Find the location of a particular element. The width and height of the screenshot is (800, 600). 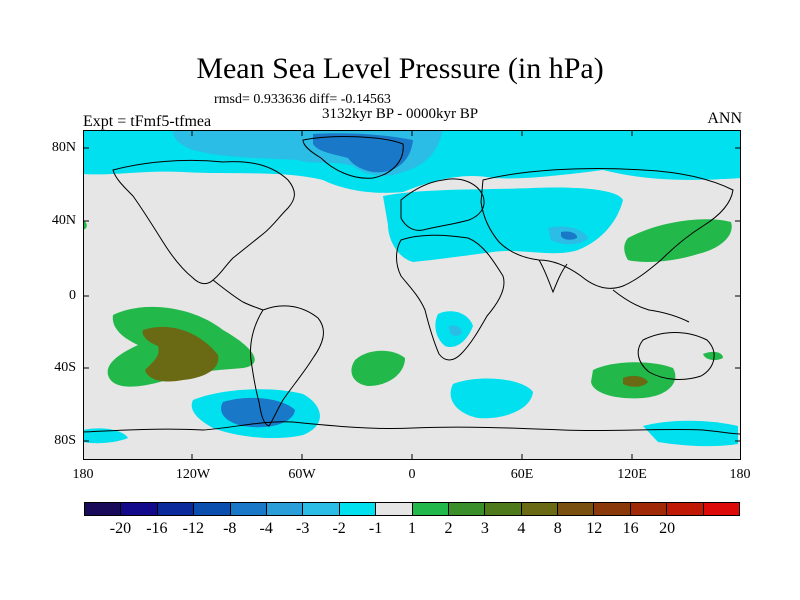

lon-label-120w: 120W is located at coordinates (193, 474).